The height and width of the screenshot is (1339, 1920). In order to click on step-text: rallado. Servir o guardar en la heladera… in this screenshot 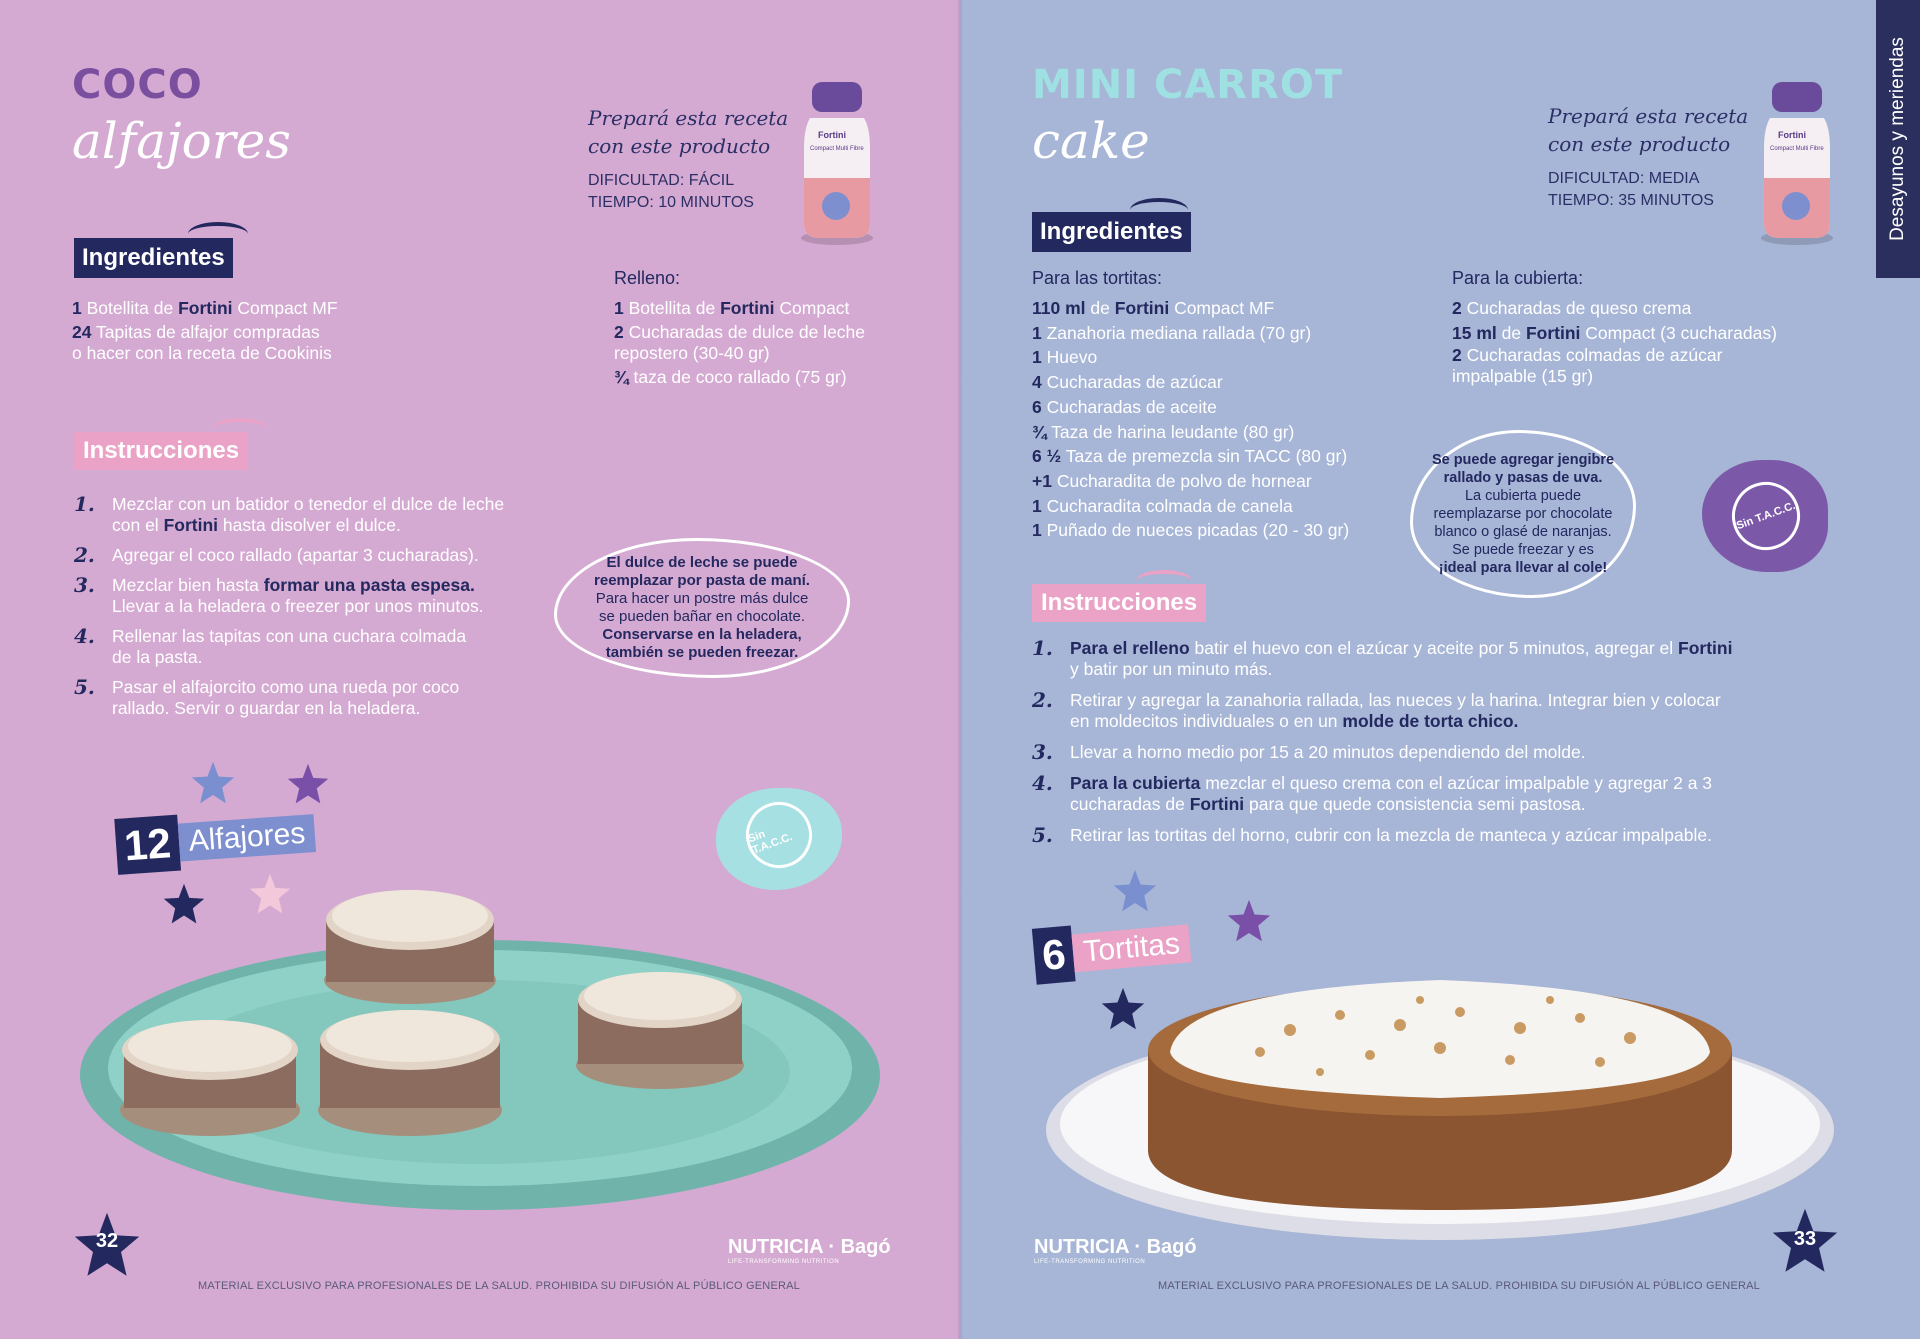, I will do `click(266, 708)`.